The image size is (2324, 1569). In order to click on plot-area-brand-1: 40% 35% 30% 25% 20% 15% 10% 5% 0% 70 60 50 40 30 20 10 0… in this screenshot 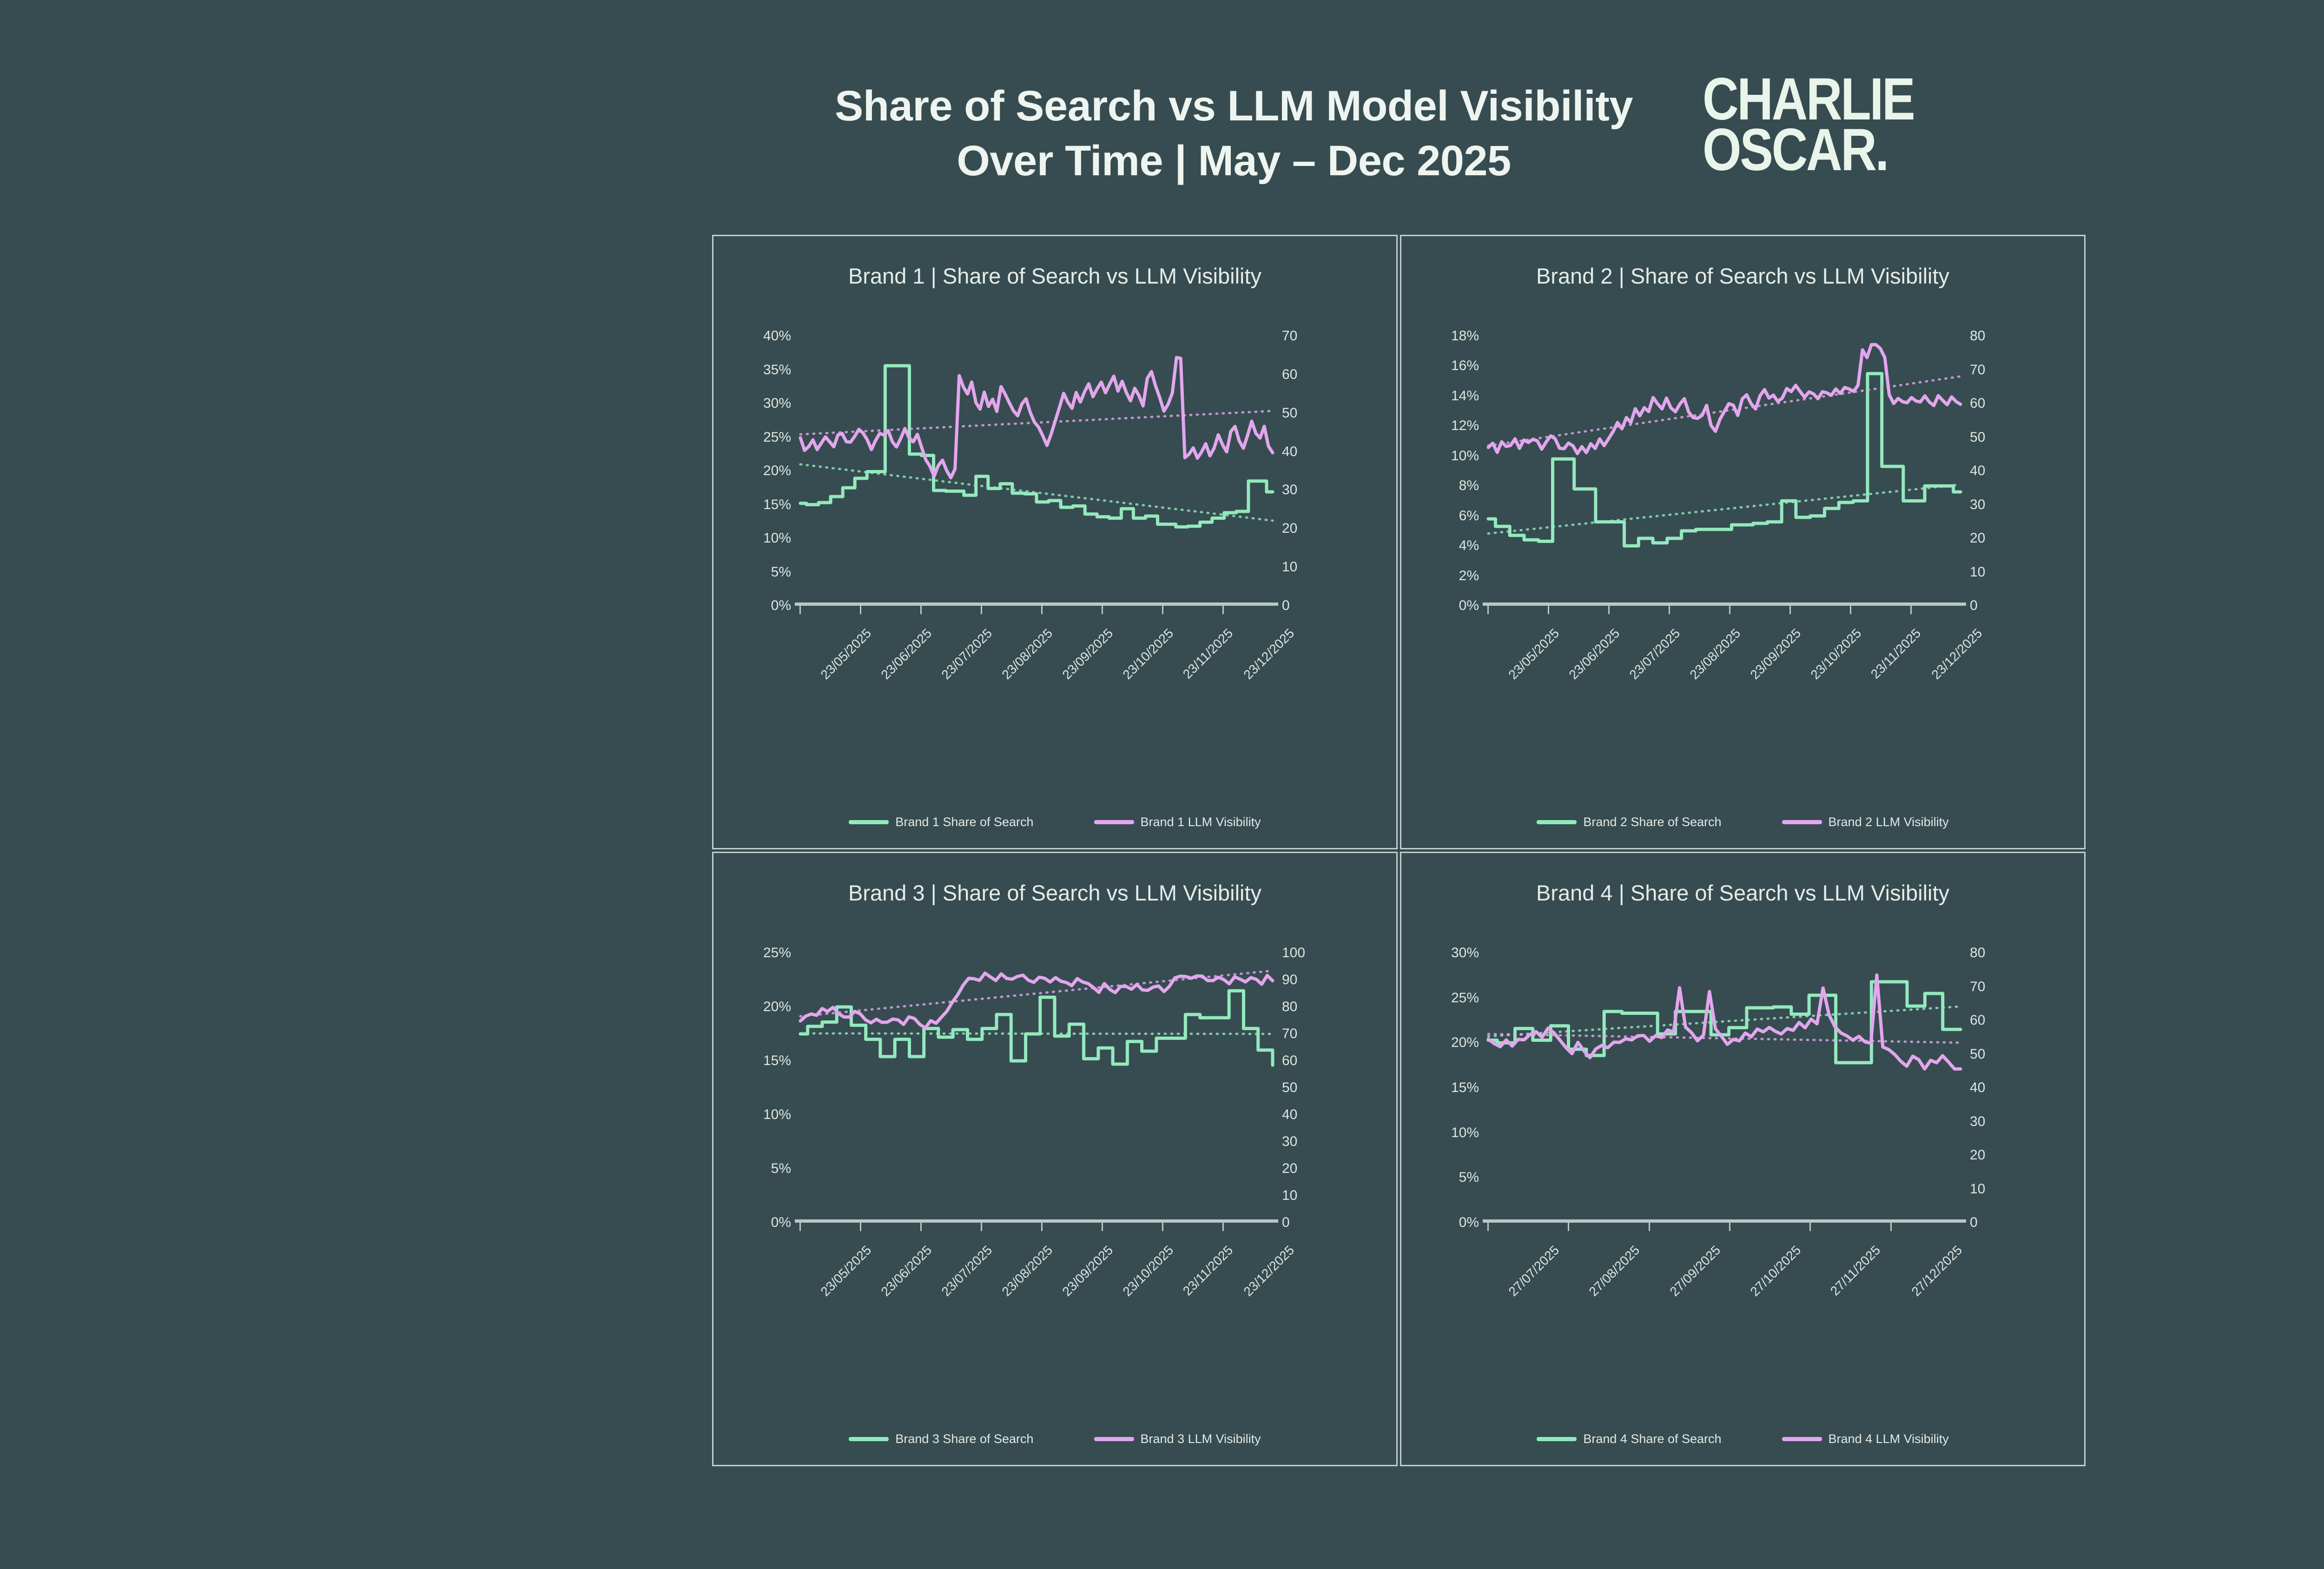, I will do `click(1030, 506)`.